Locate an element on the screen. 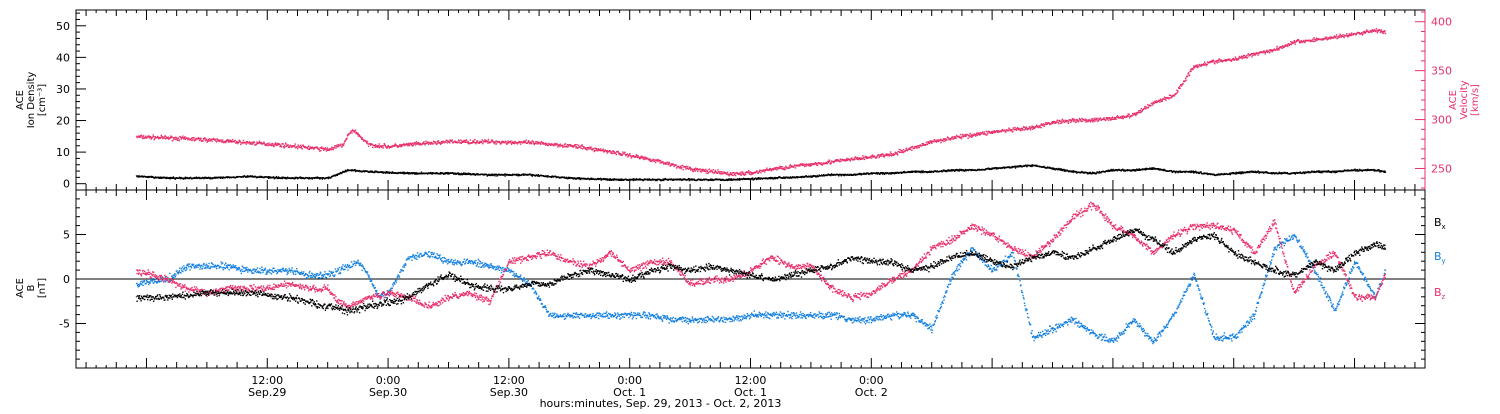  top-right-axis-title-line: Velocity is located at coordinates (1464, 99).